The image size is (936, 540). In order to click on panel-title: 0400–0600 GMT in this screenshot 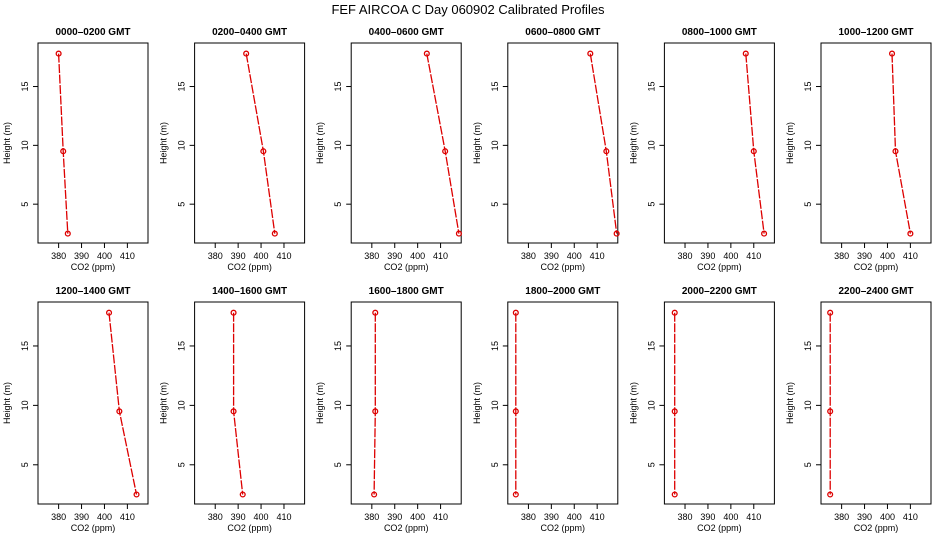, I will do `click(406, 32)`.